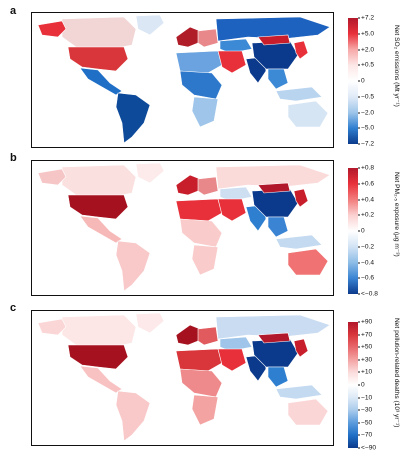 The image size is (418, 456). I want to click on colorbar-label-pm25: Net PM₂.₅ exposure (μg m⁻³), so click(396, 214).